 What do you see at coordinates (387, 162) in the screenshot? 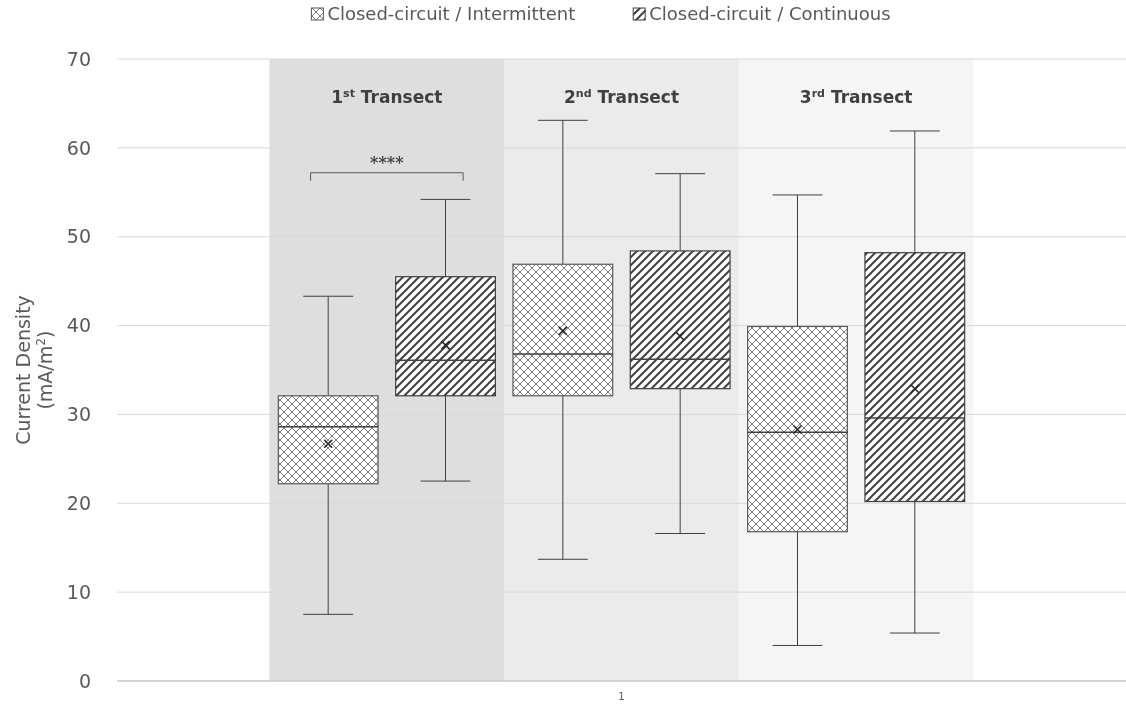
I see `annotation: ****` at bounding box center [387, 162].